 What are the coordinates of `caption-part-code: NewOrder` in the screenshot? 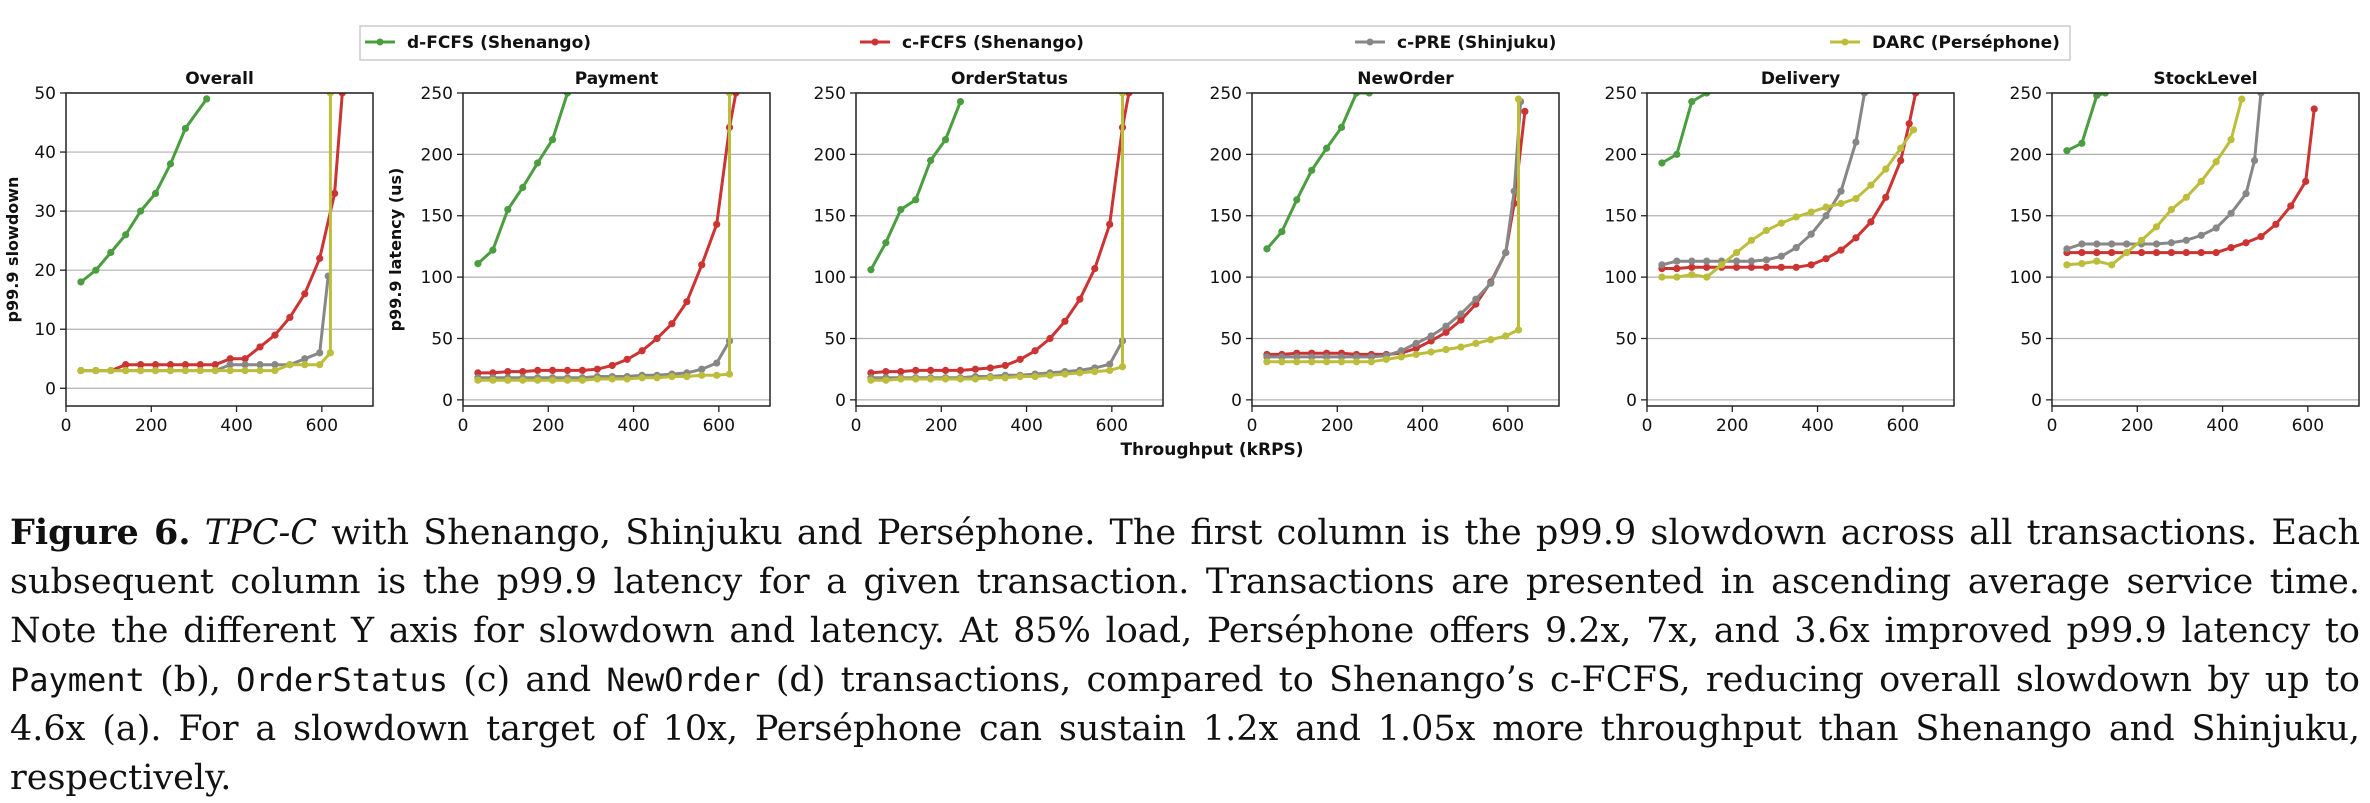 It's located at (683, 680).